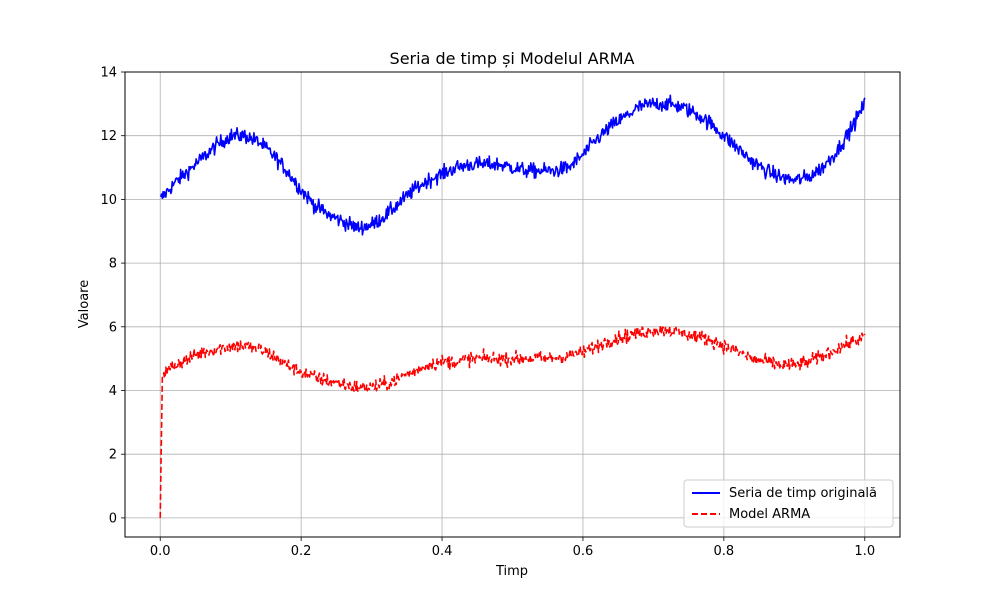 The image size is (1000, 600). I want to click on legend-box, so click(788, 503).